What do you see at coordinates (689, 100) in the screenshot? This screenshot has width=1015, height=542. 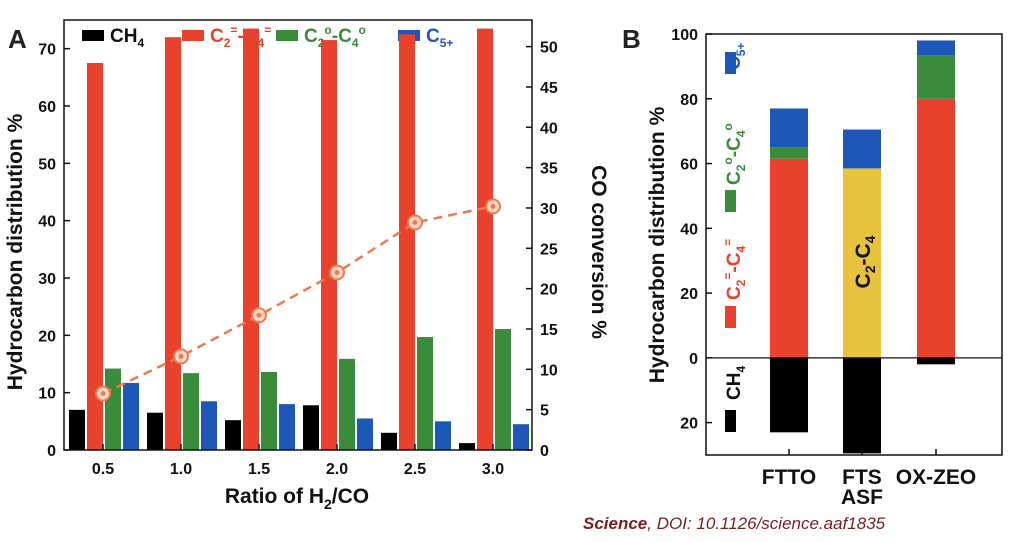 I see `panel-b-ytick-label: 80` at bounding box center [689, 100].